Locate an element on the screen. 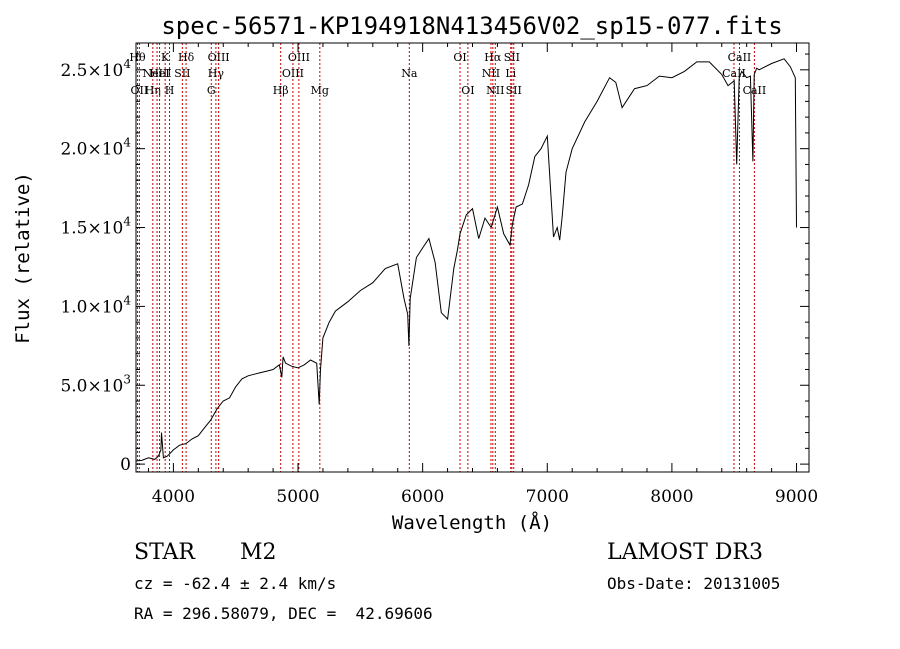 The width and height of the screenshot is (900, 649). x-tick-label: 9000 is located at coordinates (796, 497).